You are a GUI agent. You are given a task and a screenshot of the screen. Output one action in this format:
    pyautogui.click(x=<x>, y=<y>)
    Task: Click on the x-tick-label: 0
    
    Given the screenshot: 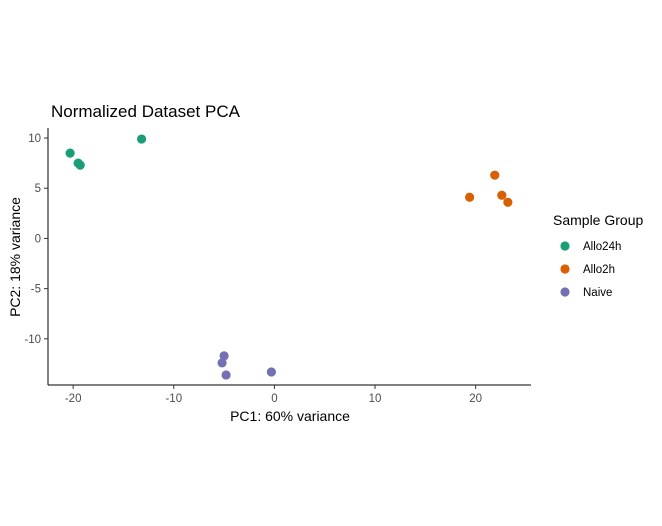 What is the action you would take?
    pyautogui.click(x=274, y=399)
    